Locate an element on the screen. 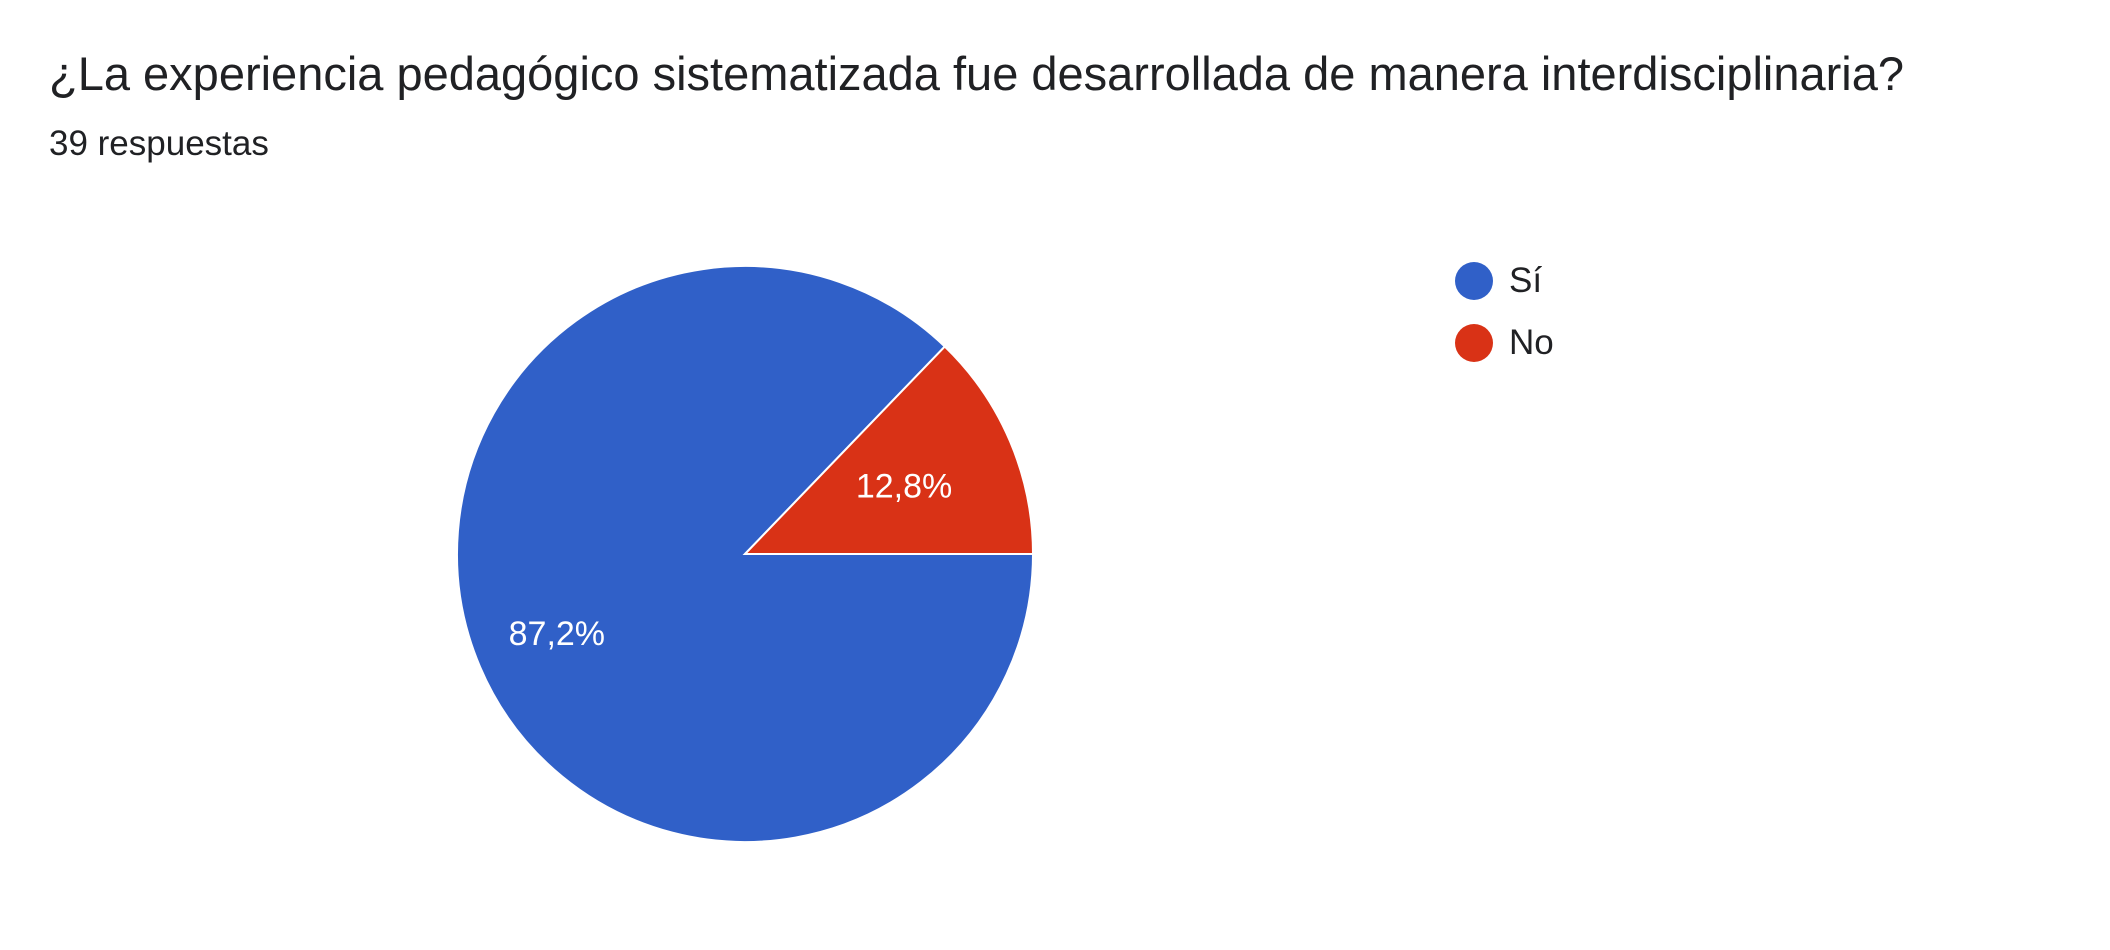  pie-slice-no is located at coordinates (888, 450).